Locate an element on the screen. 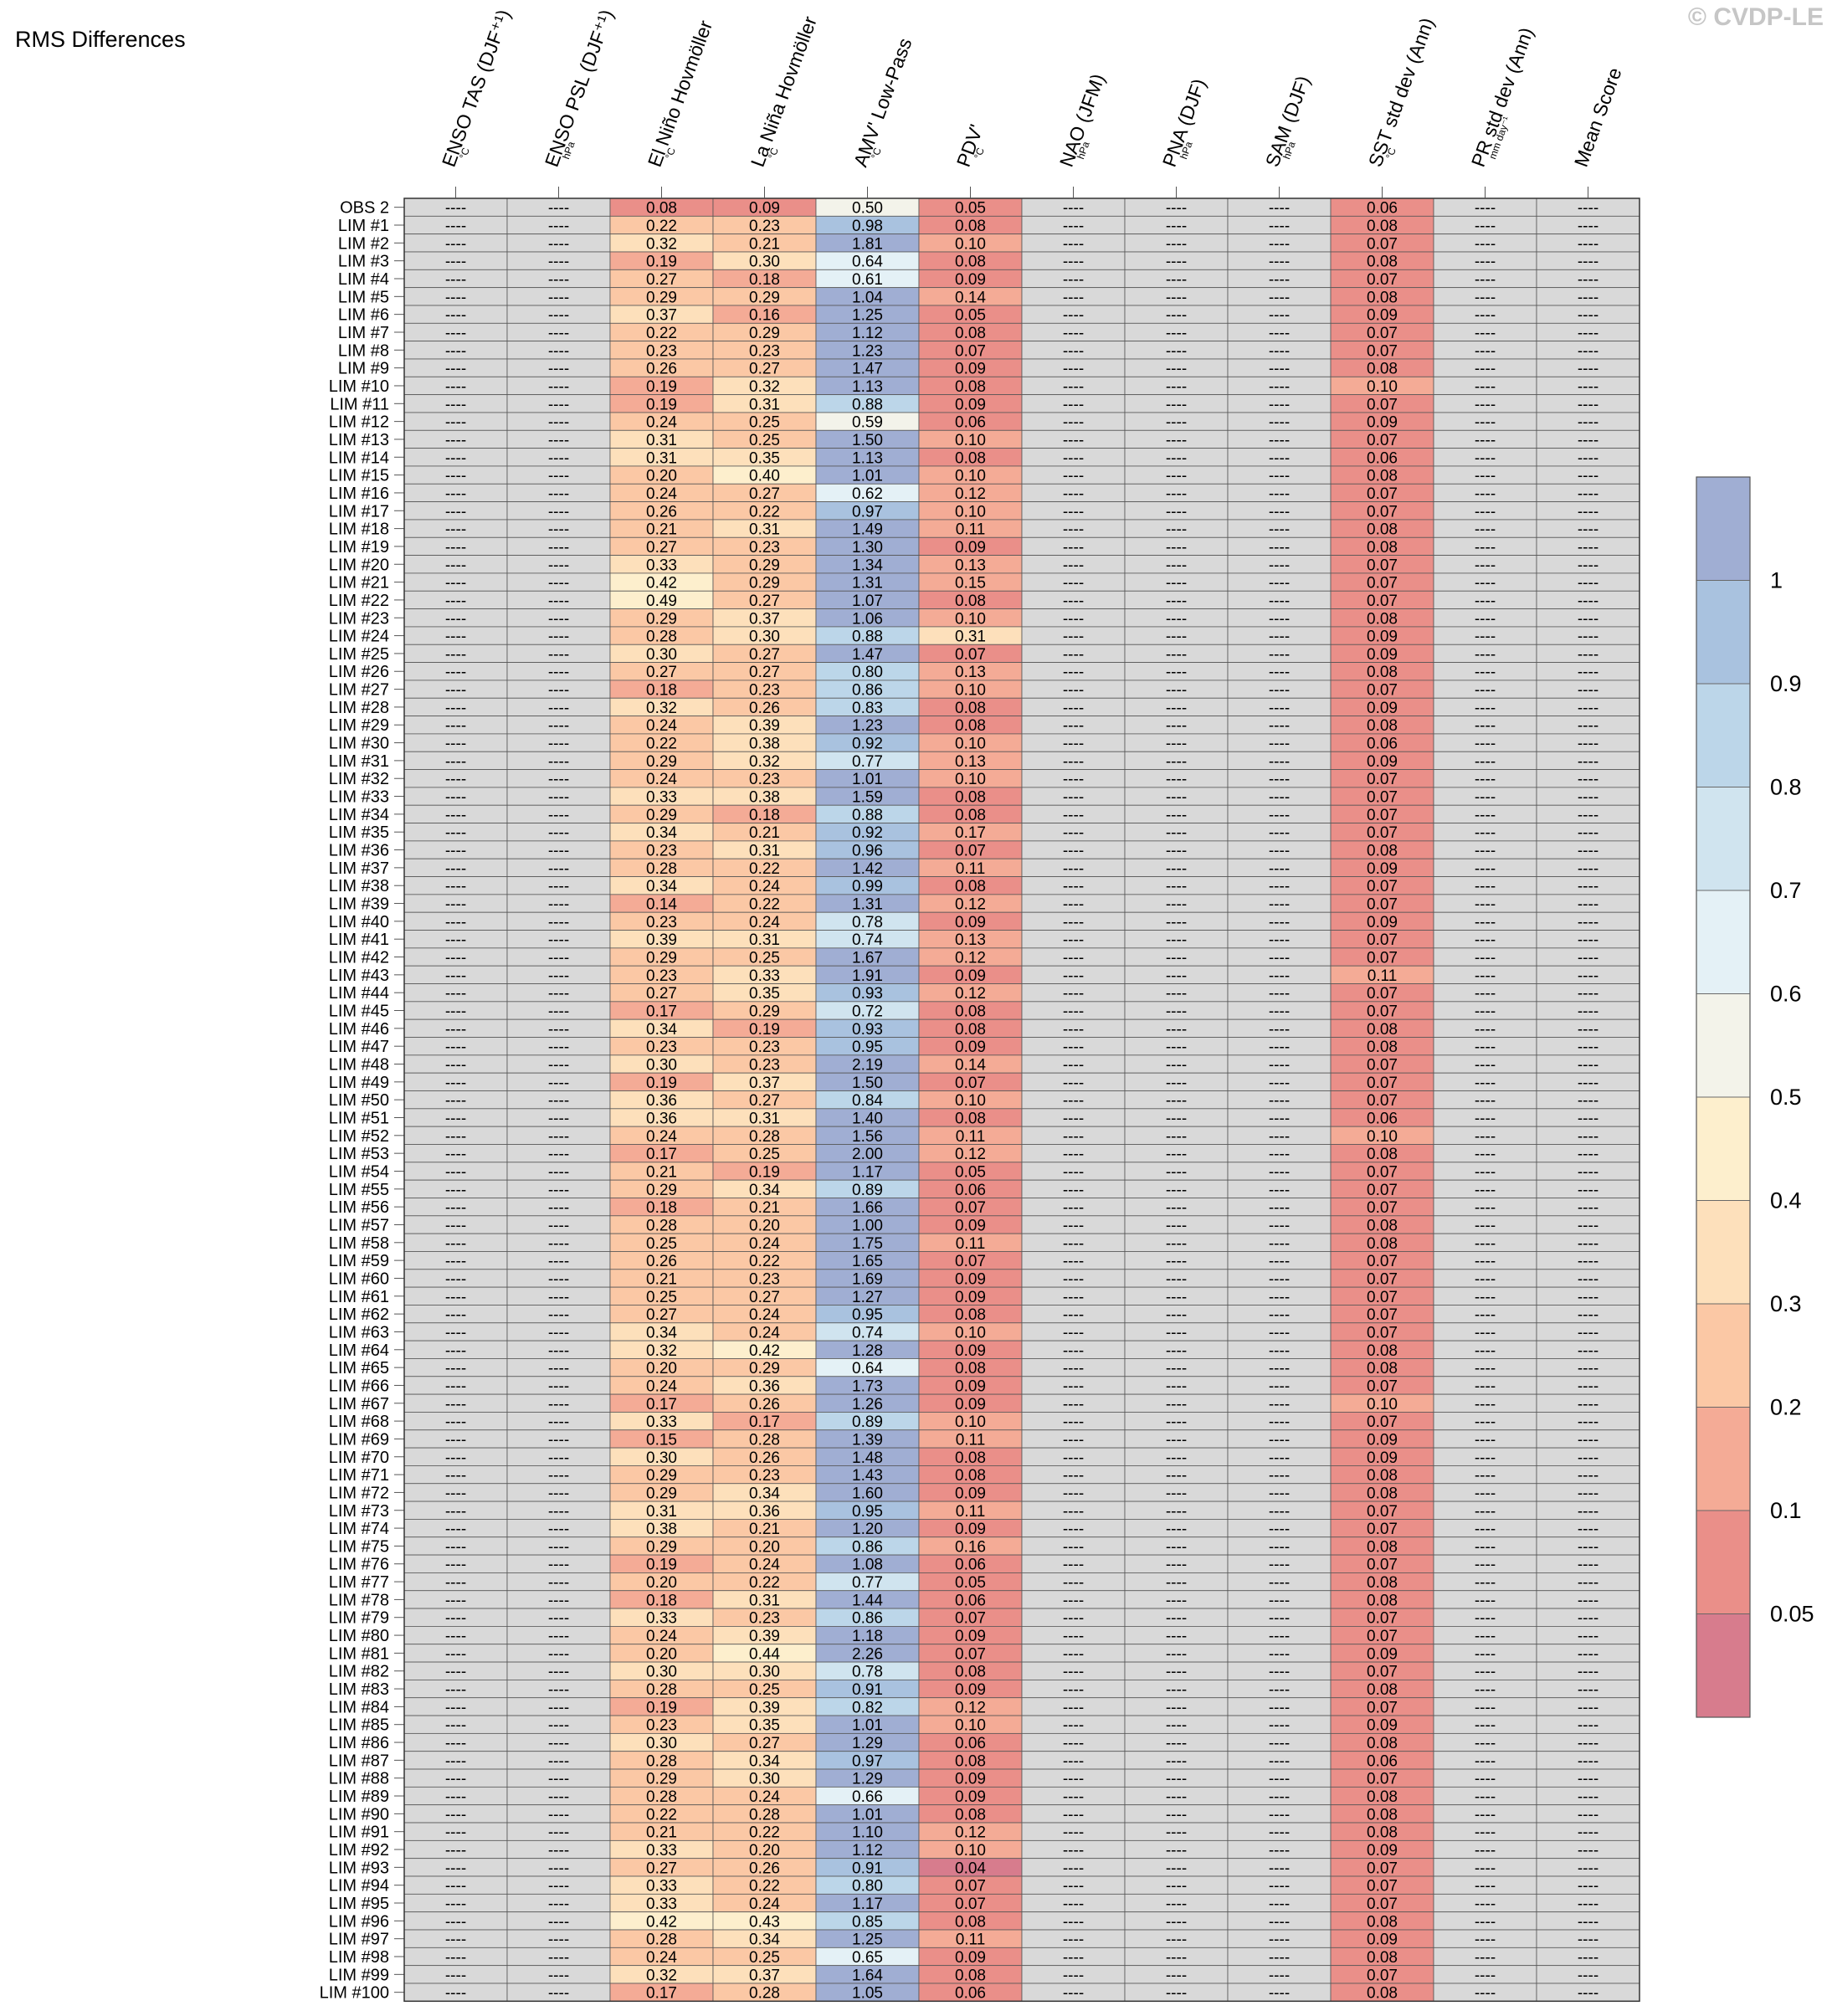  cell-value: 0.31 is located at coordinates (661, 441).